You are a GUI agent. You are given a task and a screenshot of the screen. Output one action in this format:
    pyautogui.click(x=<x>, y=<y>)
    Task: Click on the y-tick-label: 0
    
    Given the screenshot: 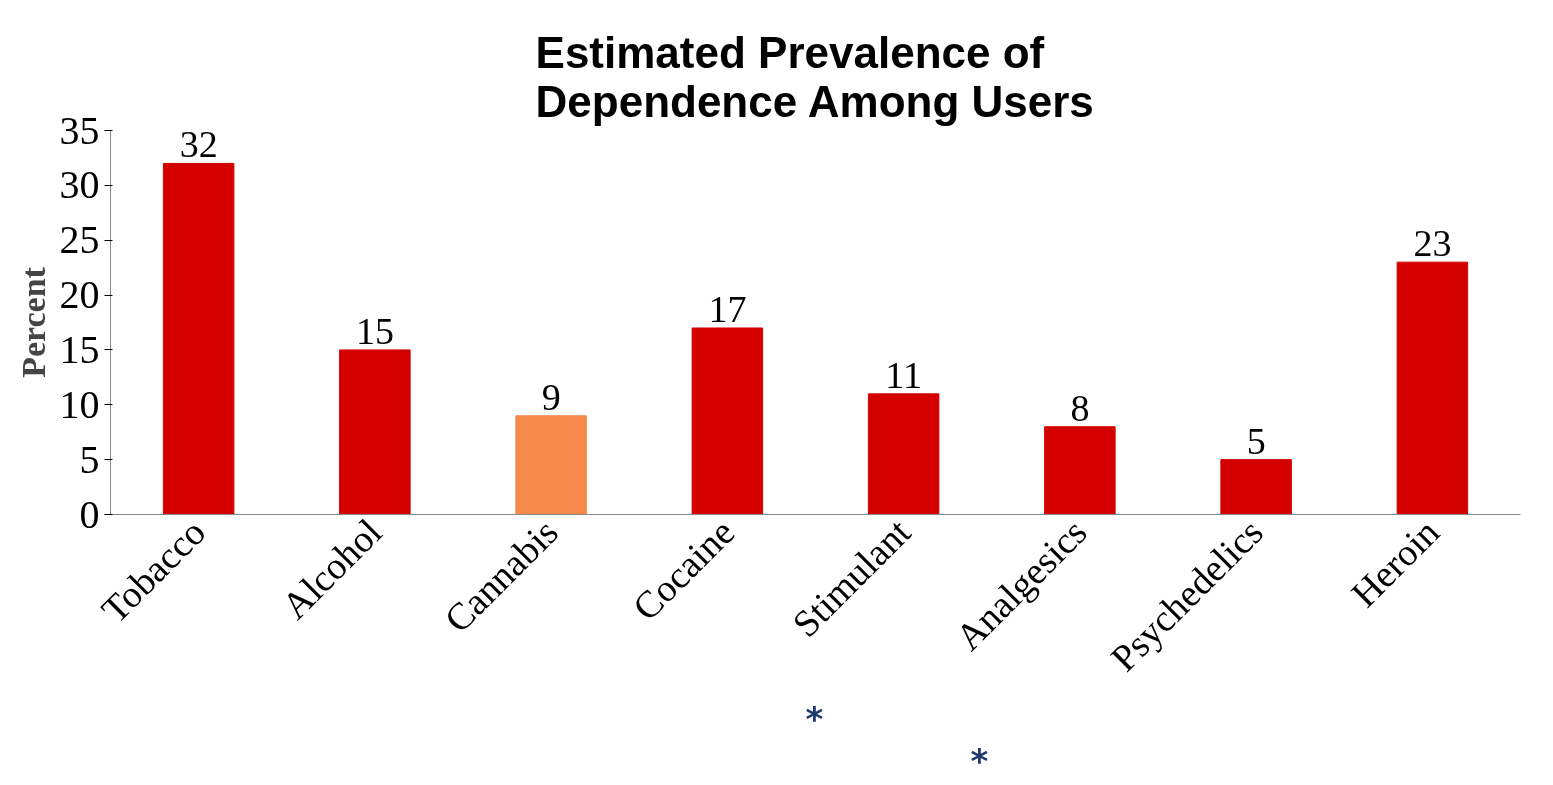 What is the action you would take?
    pyautogui.click(x=89, y=514)
    